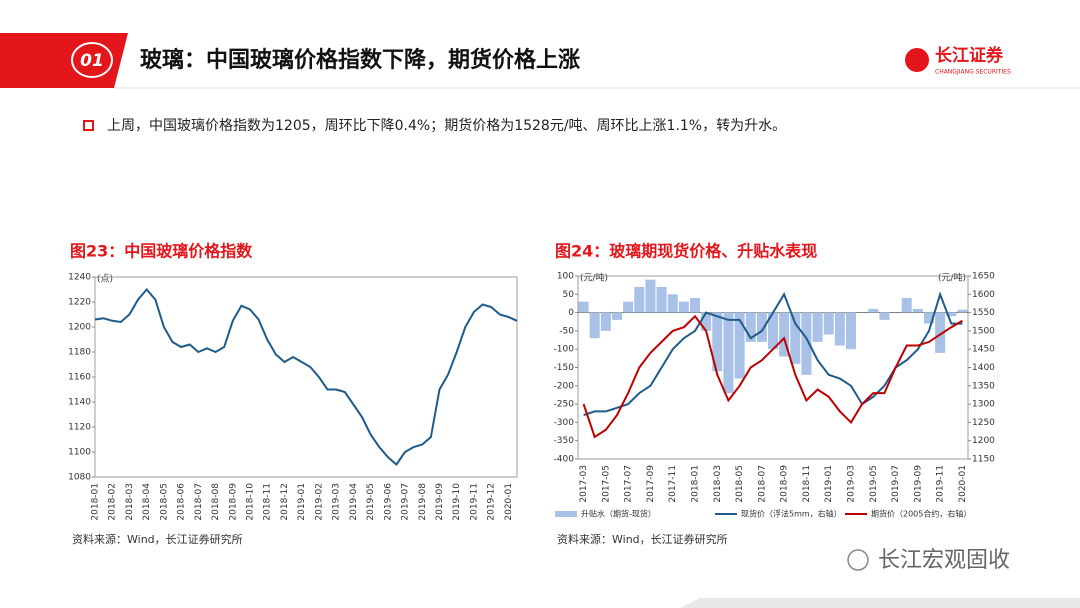 Image resolution: width=1080 pixels, height=608 pixels. I want to click on y-unit: (点), so click(105, 279).